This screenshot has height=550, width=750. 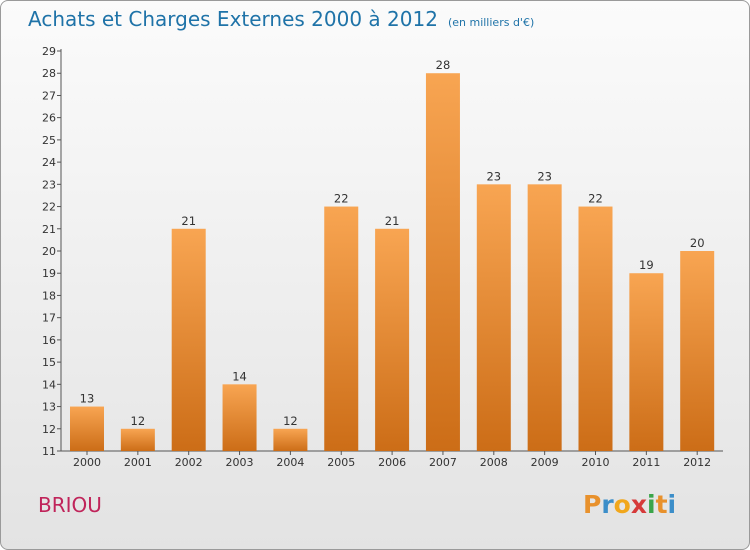 I want to click on y-tick-label: 26, so click(x=49, y=118).